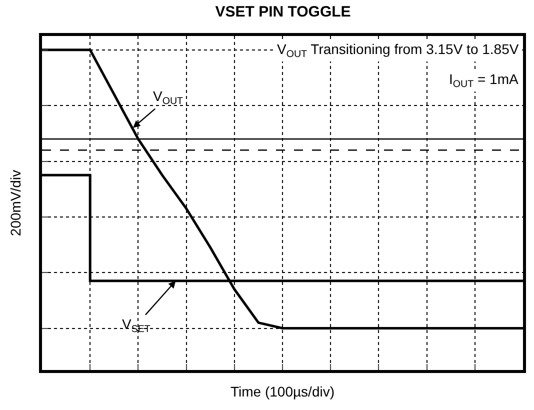  I want to click on x-axis-title: Time (100µs/div), so click(282, 391).